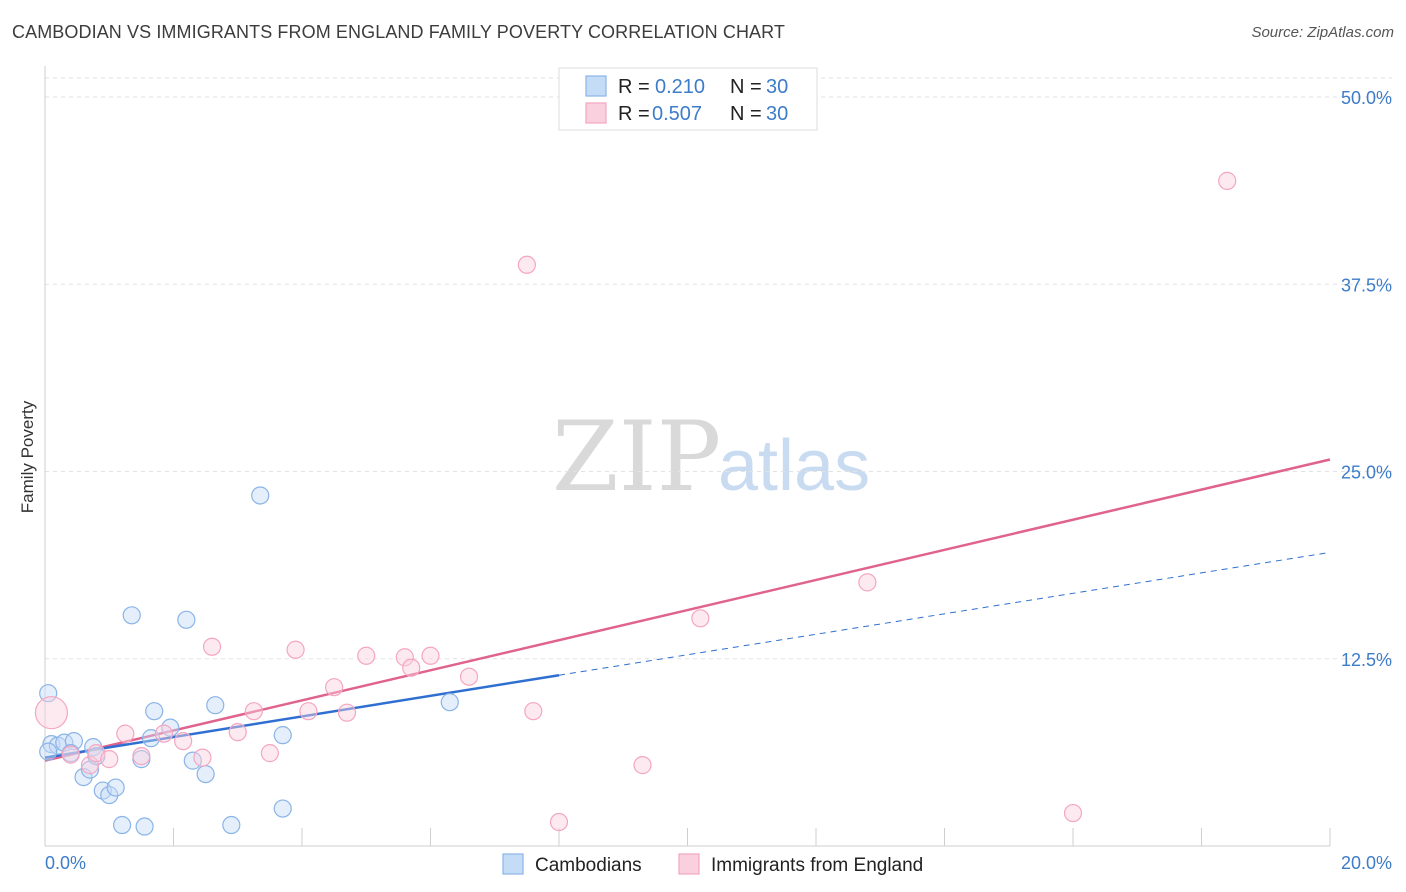  What do you see at coordinates (1366, 863) in the screenshot?
I see `x-tick-label-max: 20.0%` at bounding box center [1366, 863].